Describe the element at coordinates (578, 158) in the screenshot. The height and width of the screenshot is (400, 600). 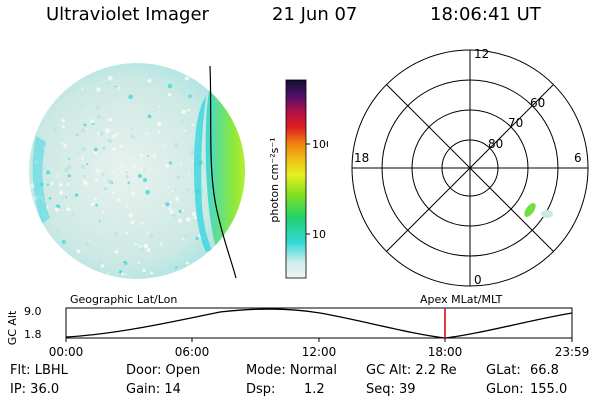
I see `mlt-label-6: 6` at that location.